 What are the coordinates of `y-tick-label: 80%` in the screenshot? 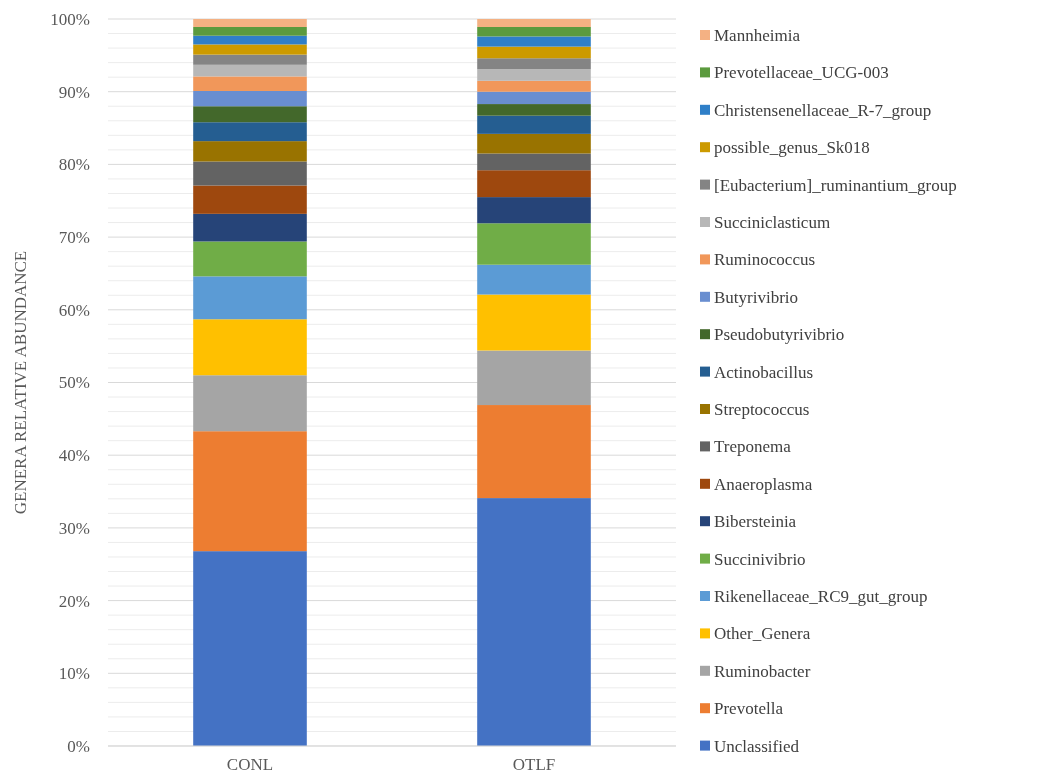 It's located at (74, 165).